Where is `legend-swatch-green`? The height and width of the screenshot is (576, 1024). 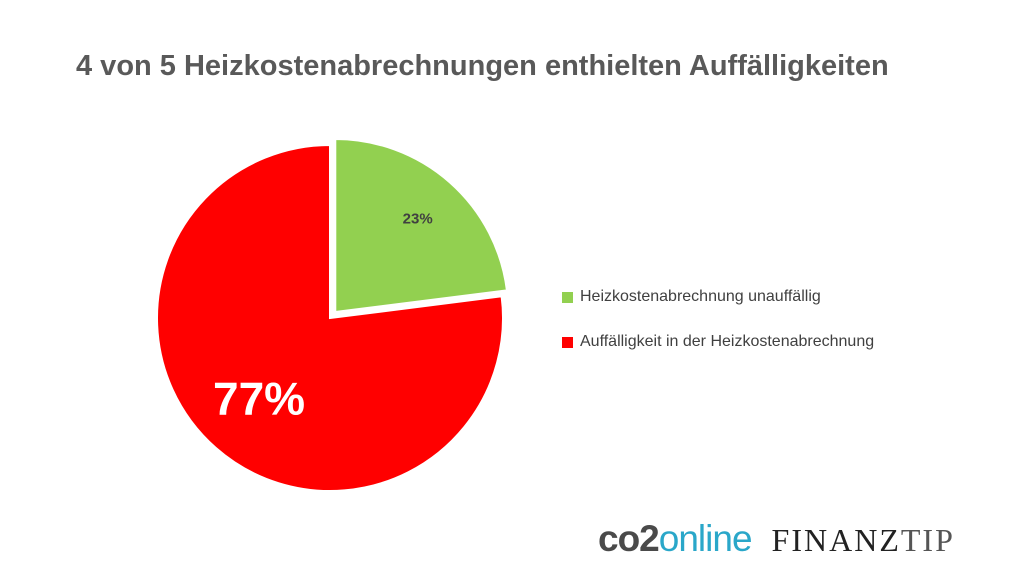 legend-swatch-green is located at coordinates (567, 297).